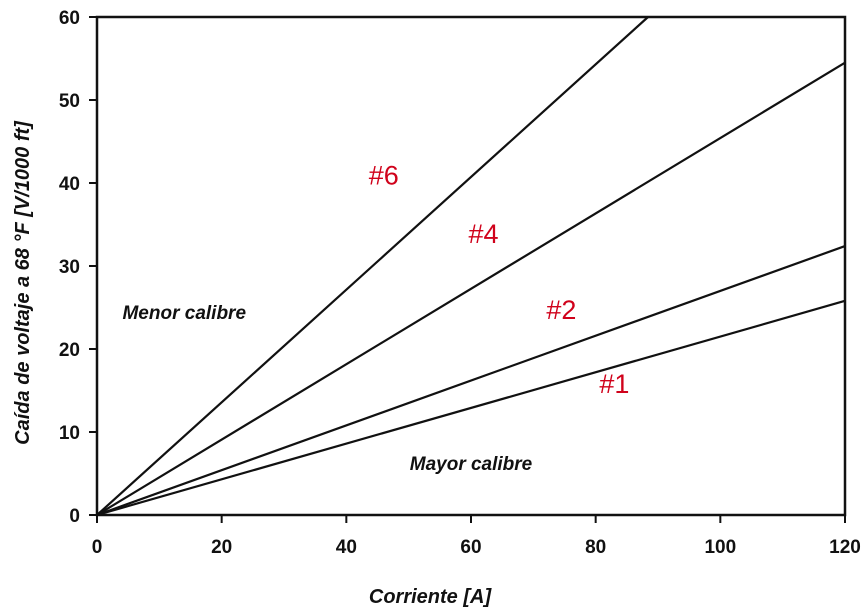 The width and height of the screenshot is (867, 611). Describe the element at coordinates (69, 433) in the screenshot. I see `y-tick-label: 10` at that location.